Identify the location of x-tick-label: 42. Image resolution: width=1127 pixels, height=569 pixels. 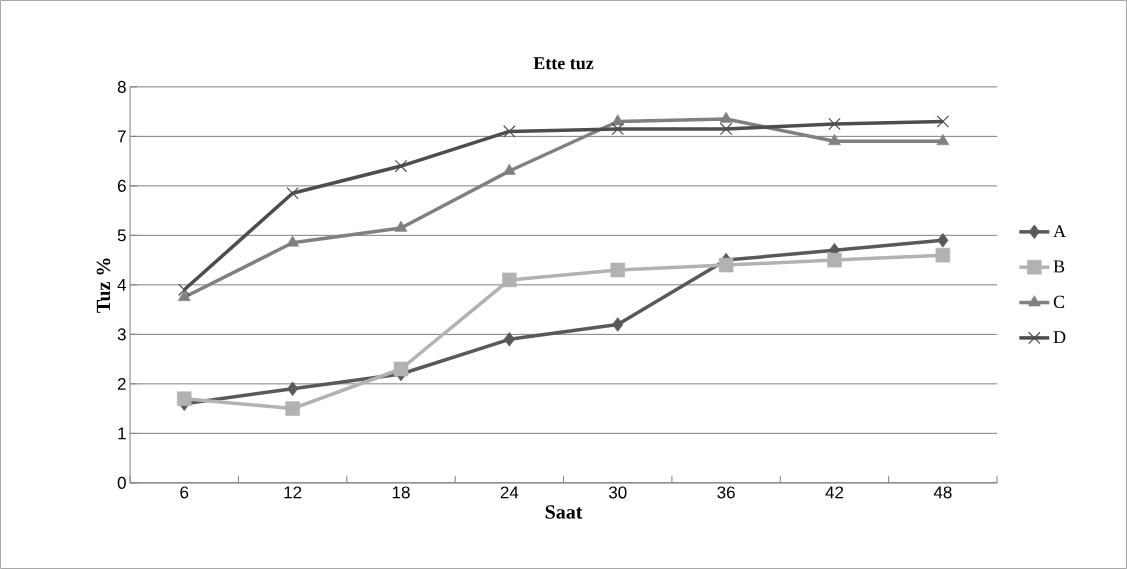
(834, 492).